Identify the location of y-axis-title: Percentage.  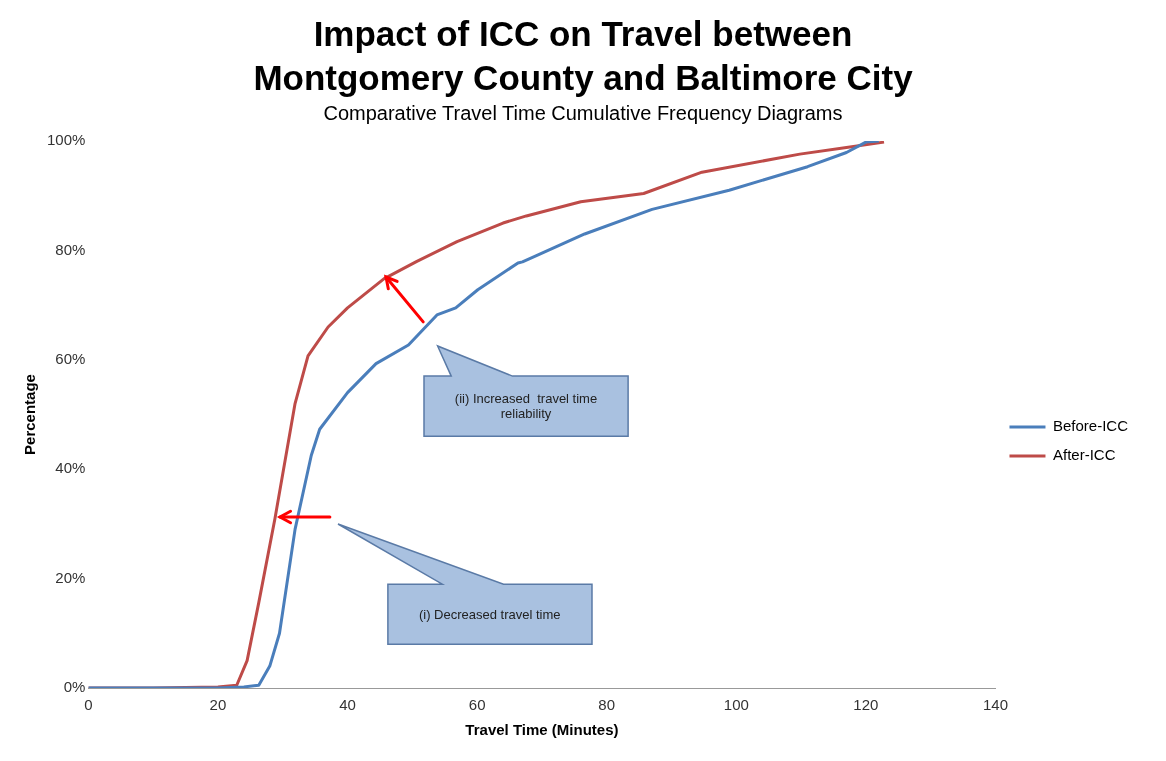
(30, 414).